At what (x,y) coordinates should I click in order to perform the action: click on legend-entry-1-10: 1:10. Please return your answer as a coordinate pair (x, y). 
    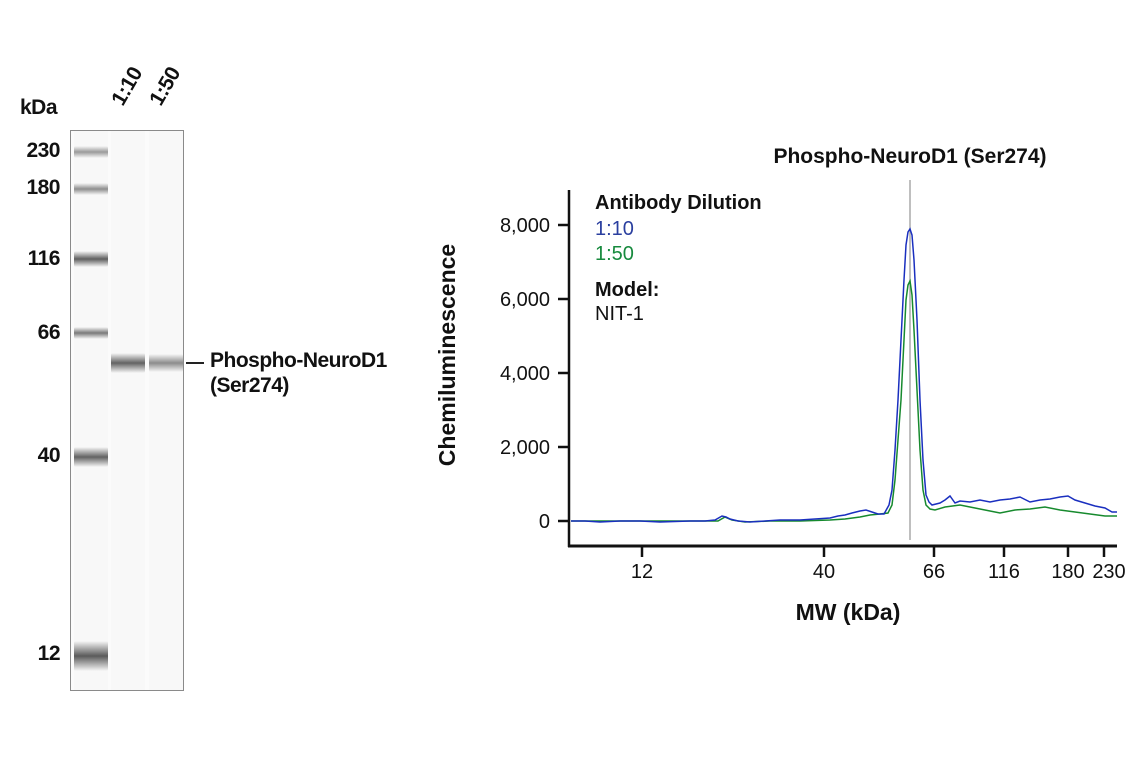
    Looking at the image, I should click on (614, 229).